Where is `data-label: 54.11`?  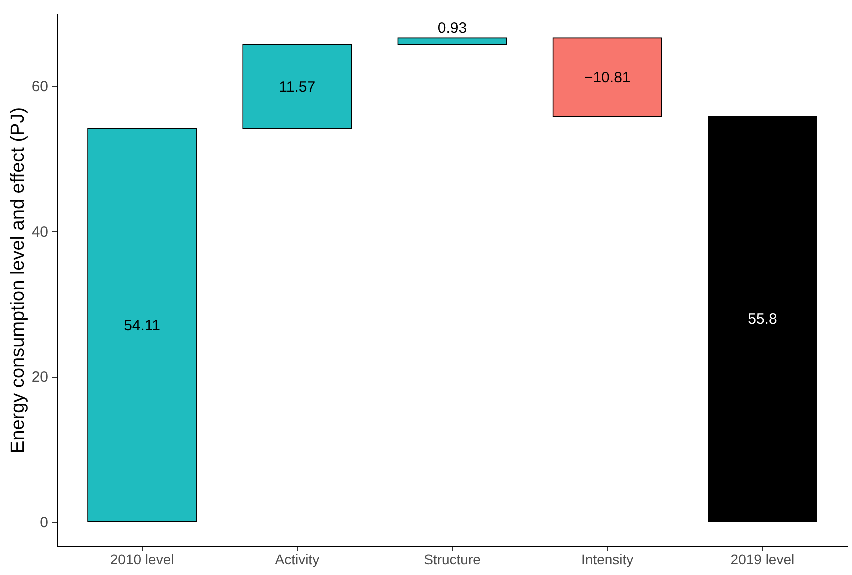 data-label: 54.11 is located at coordinates (142, 325).